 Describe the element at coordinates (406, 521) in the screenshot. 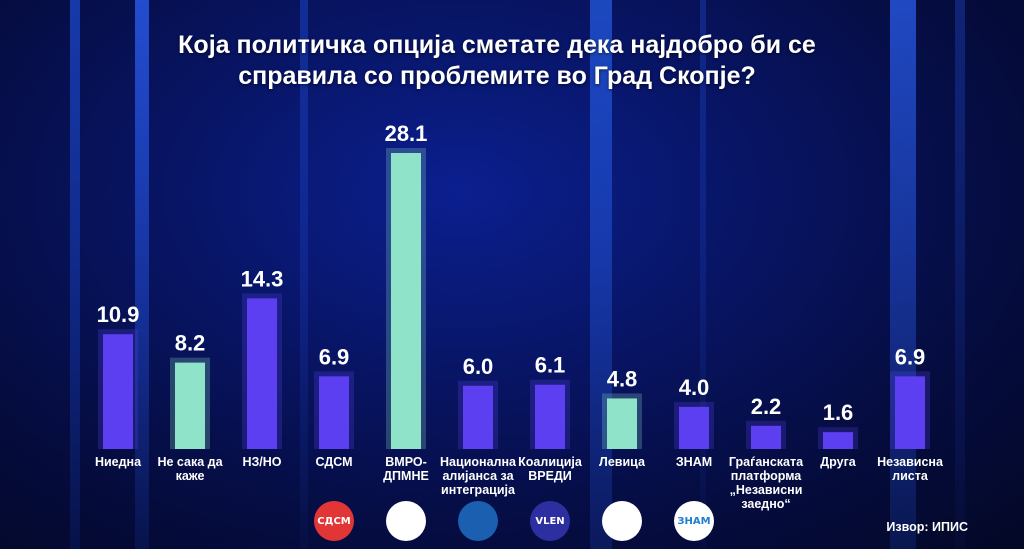

I see `vmro-dpmne-logo` at that location.